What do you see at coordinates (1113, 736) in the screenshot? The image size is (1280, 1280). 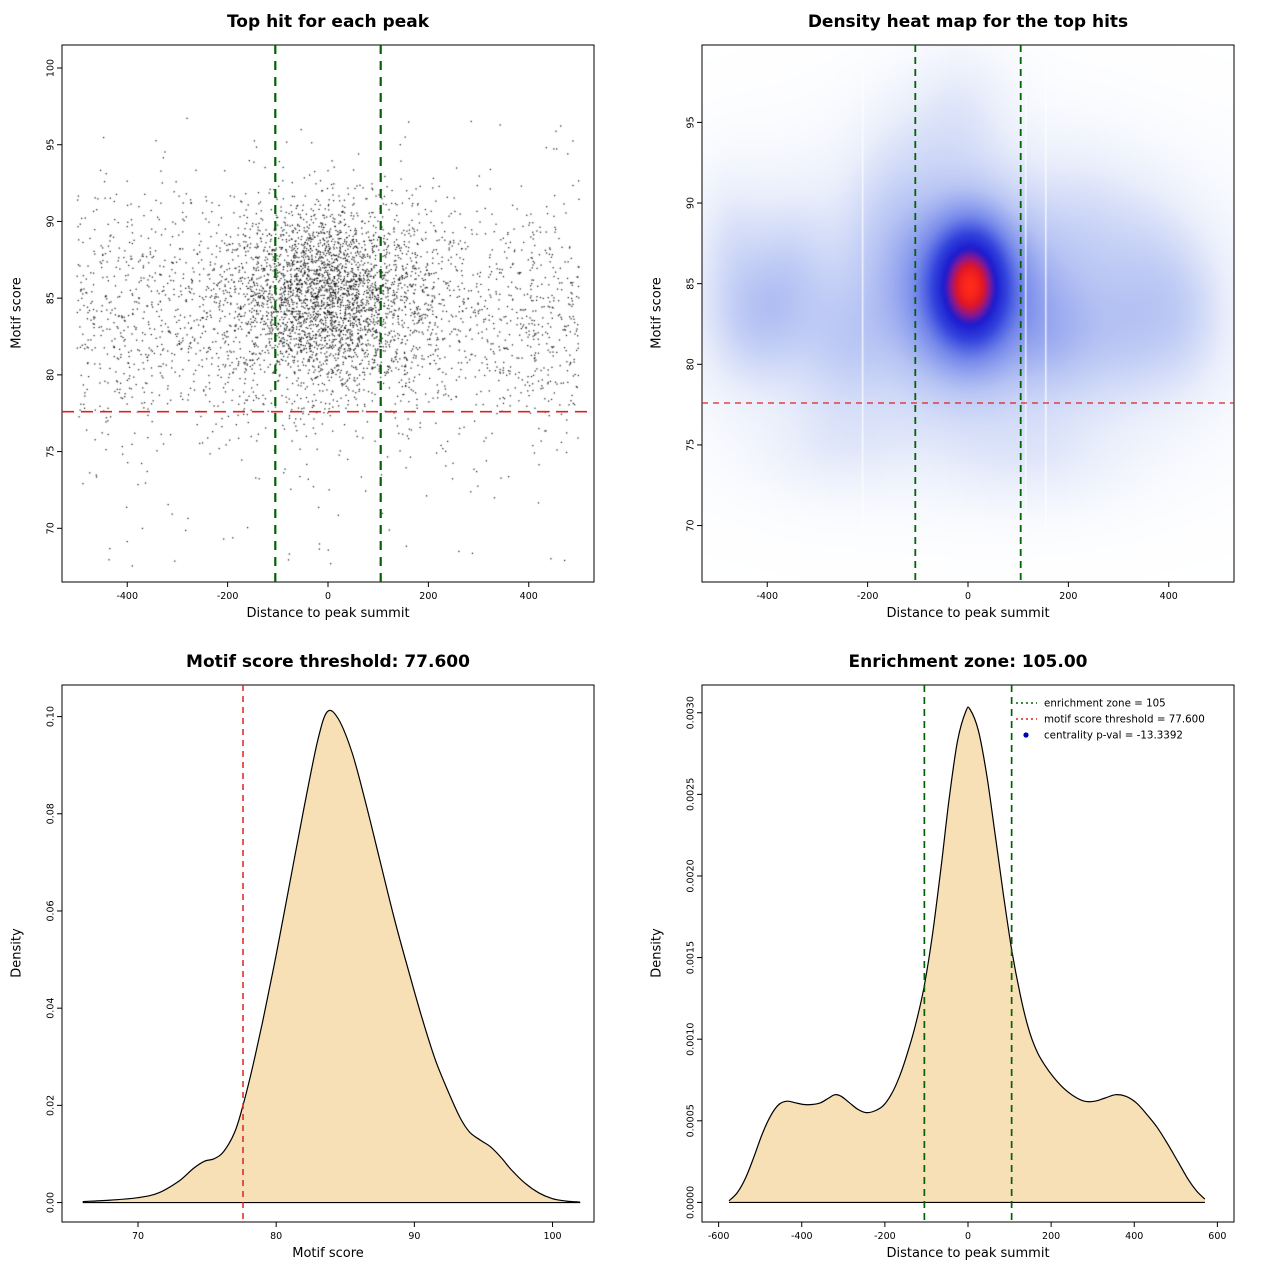 I see `svg-text: centrality p-val = -13.3392` at bounding box center [1113, 736].